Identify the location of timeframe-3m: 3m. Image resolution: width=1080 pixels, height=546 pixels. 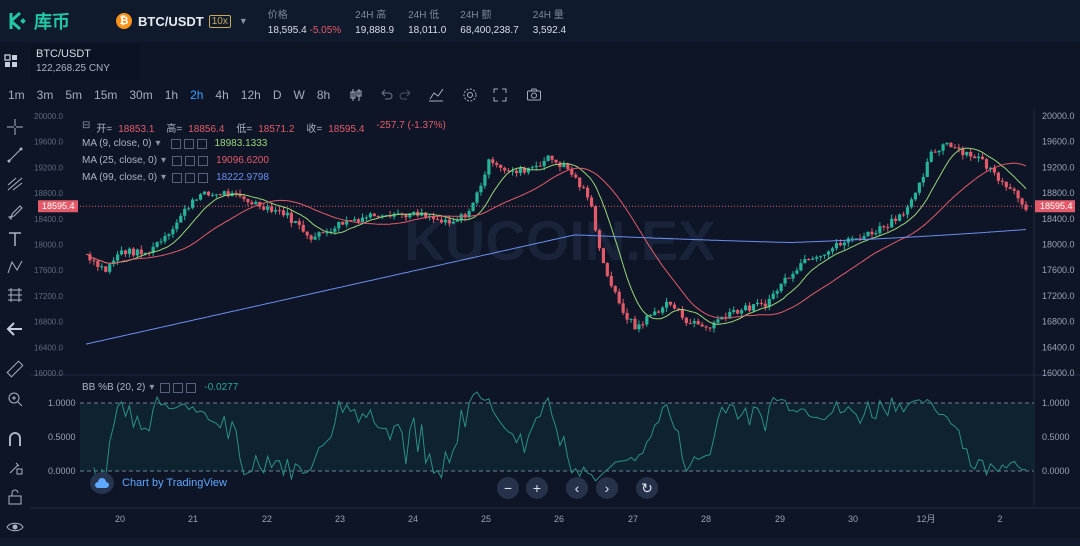
(45, 95).